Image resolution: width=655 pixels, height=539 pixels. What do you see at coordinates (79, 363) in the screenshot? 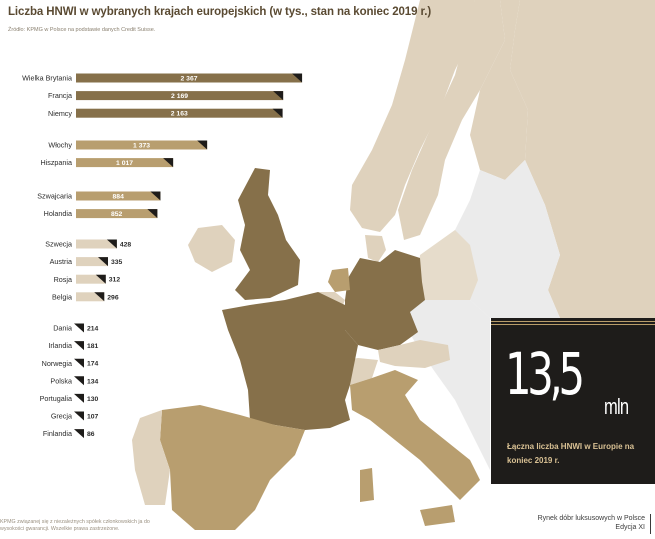
I see `bar-end-marker-norwegia` at bounding box center [79, 363].